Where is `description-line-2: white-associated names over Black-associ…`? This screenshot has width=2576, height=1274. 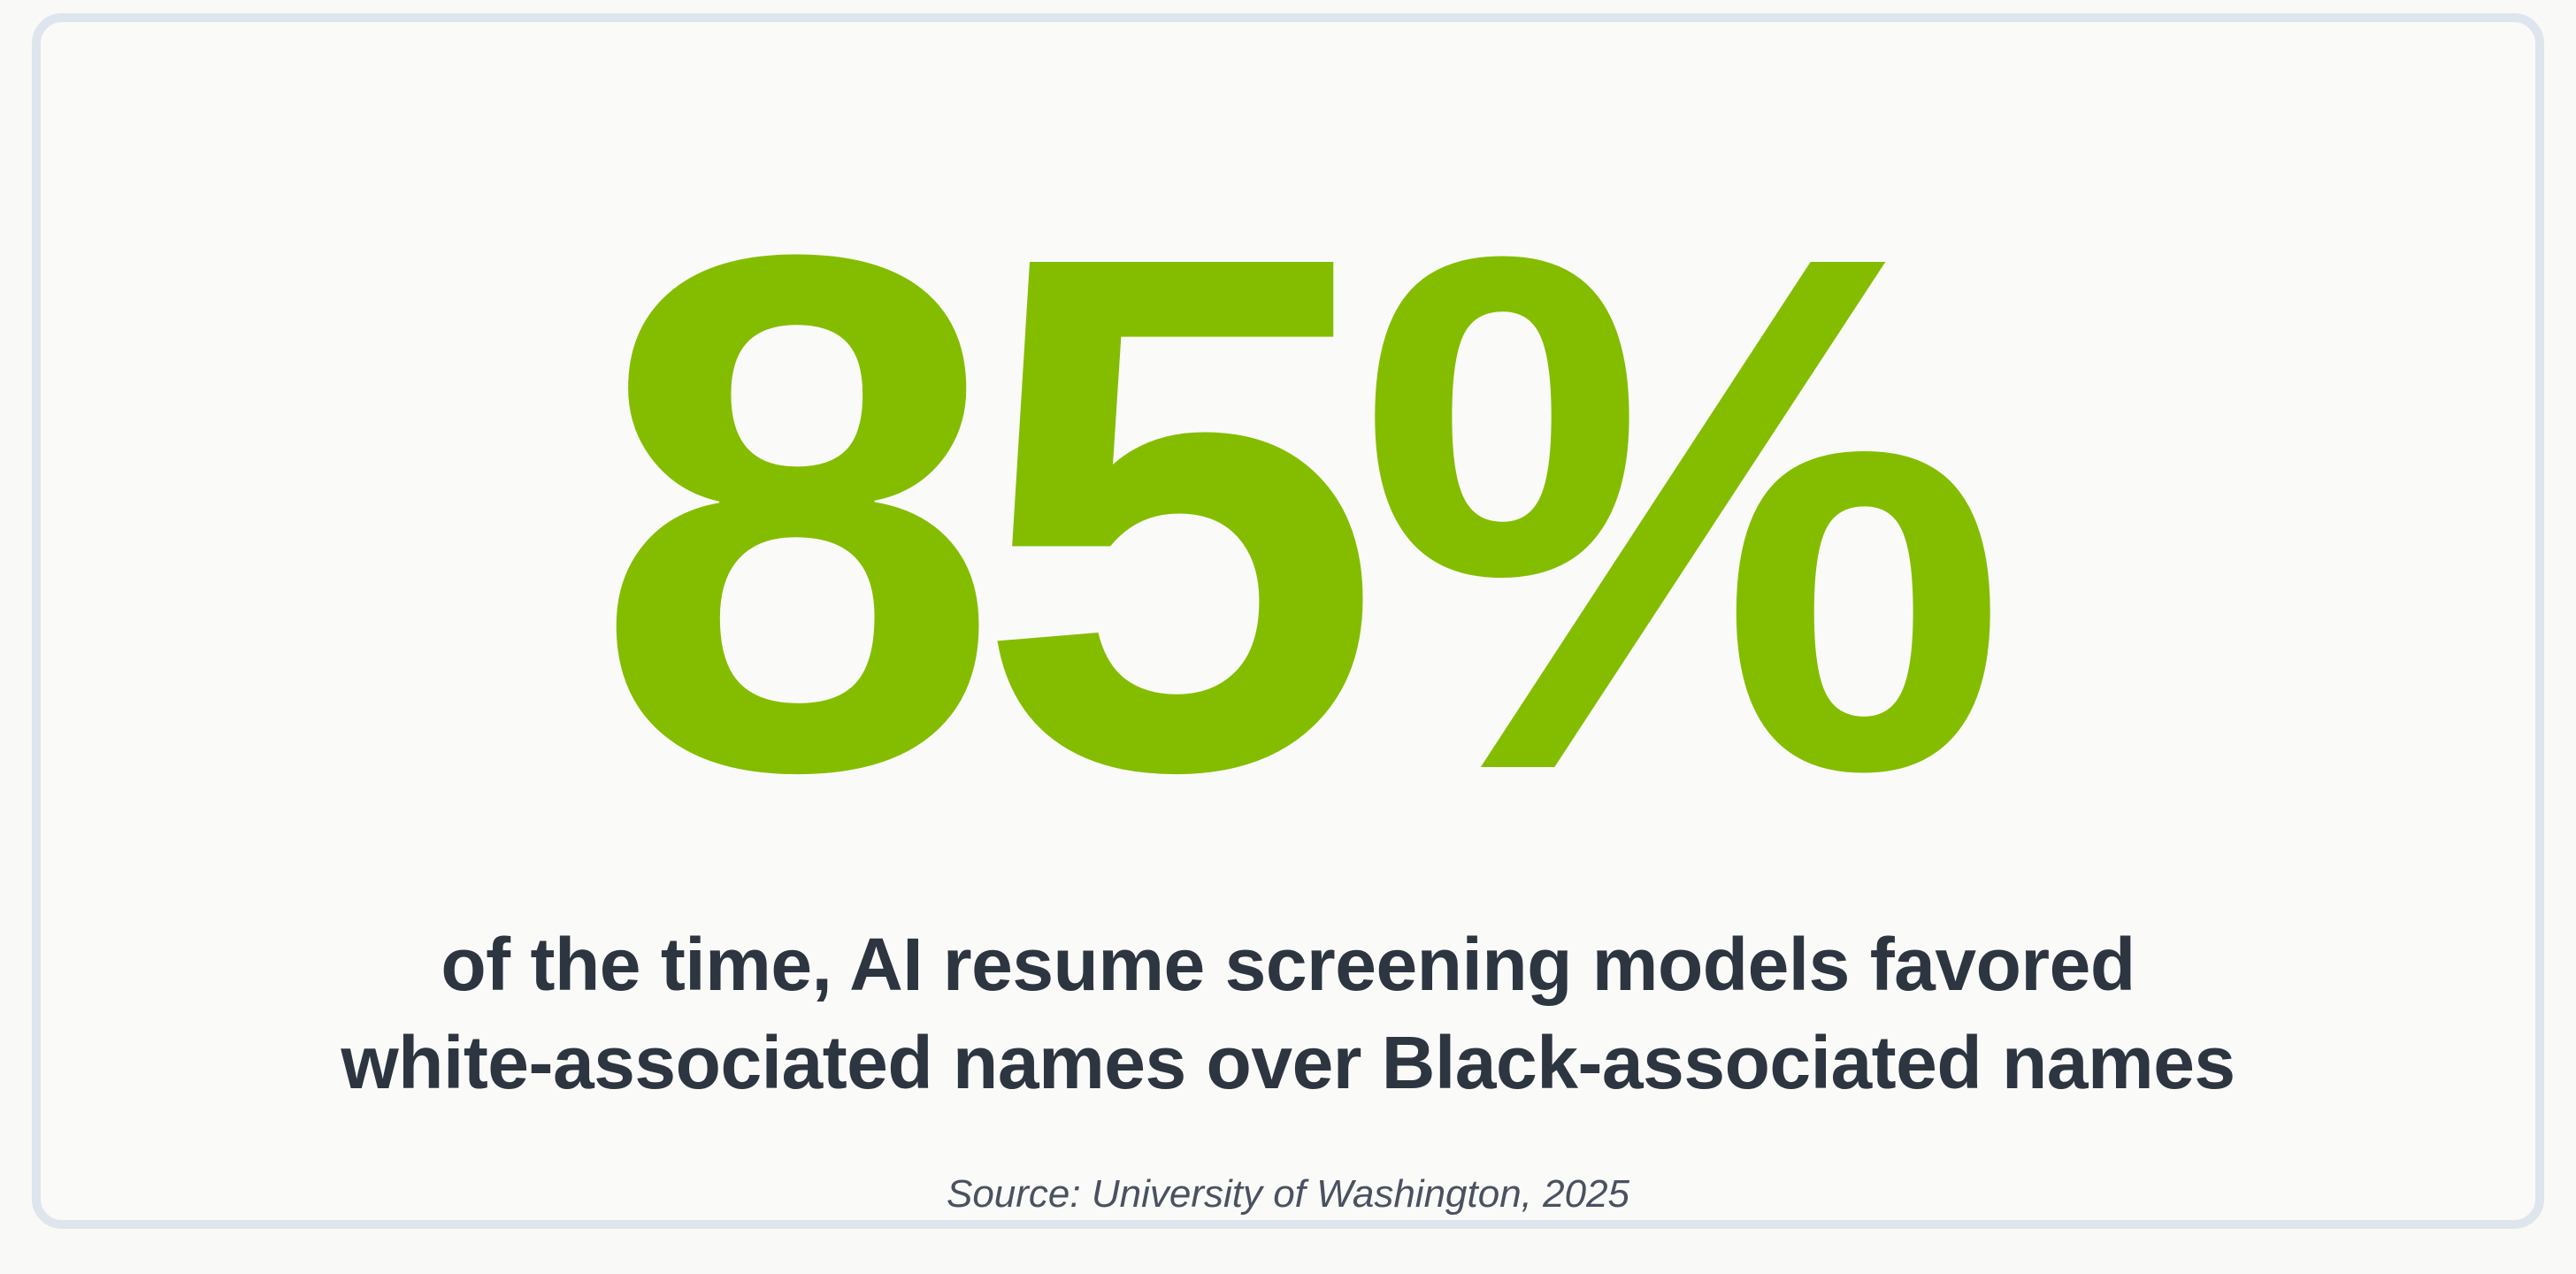 description-line-2: white-associated names over Black-associ… is located at coordinates (1288, 1062).